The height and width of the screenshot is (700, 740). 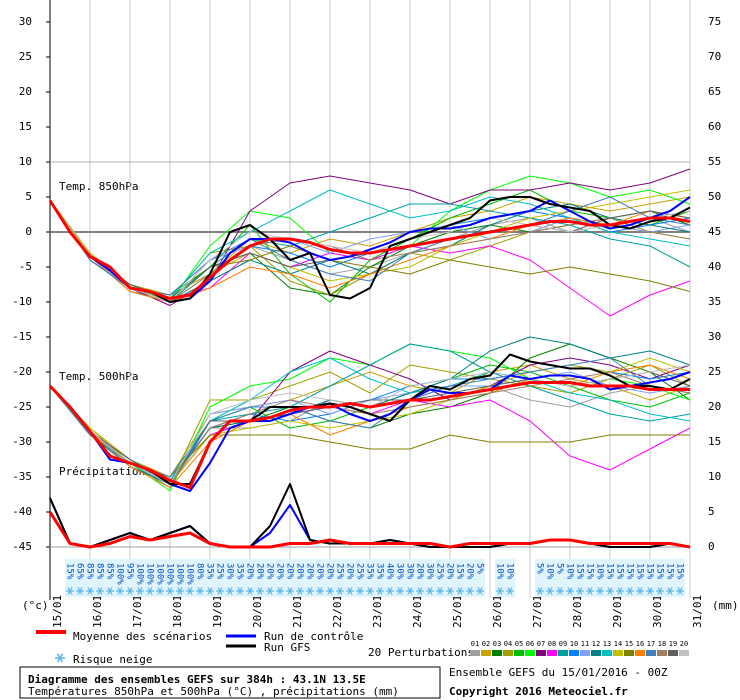 I want to click on y-tick-label: -5, so click(x=25, y=266).